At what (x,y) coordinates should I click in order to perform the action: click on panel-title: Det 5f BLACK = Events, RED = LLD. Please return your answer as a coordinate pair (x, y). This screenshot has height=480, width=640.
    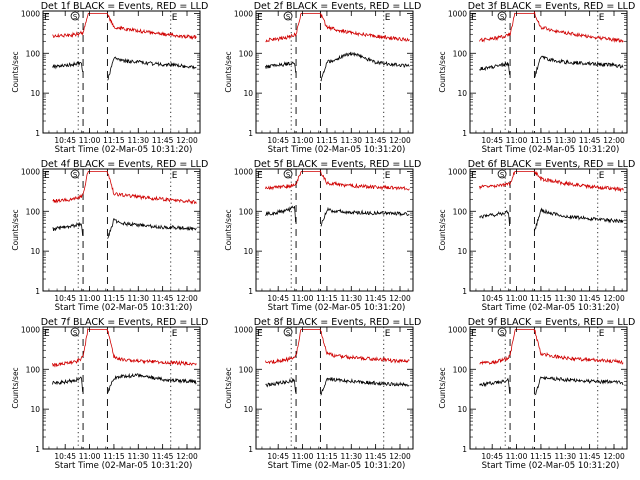
    Looking at the image, I should click on (338, 164).